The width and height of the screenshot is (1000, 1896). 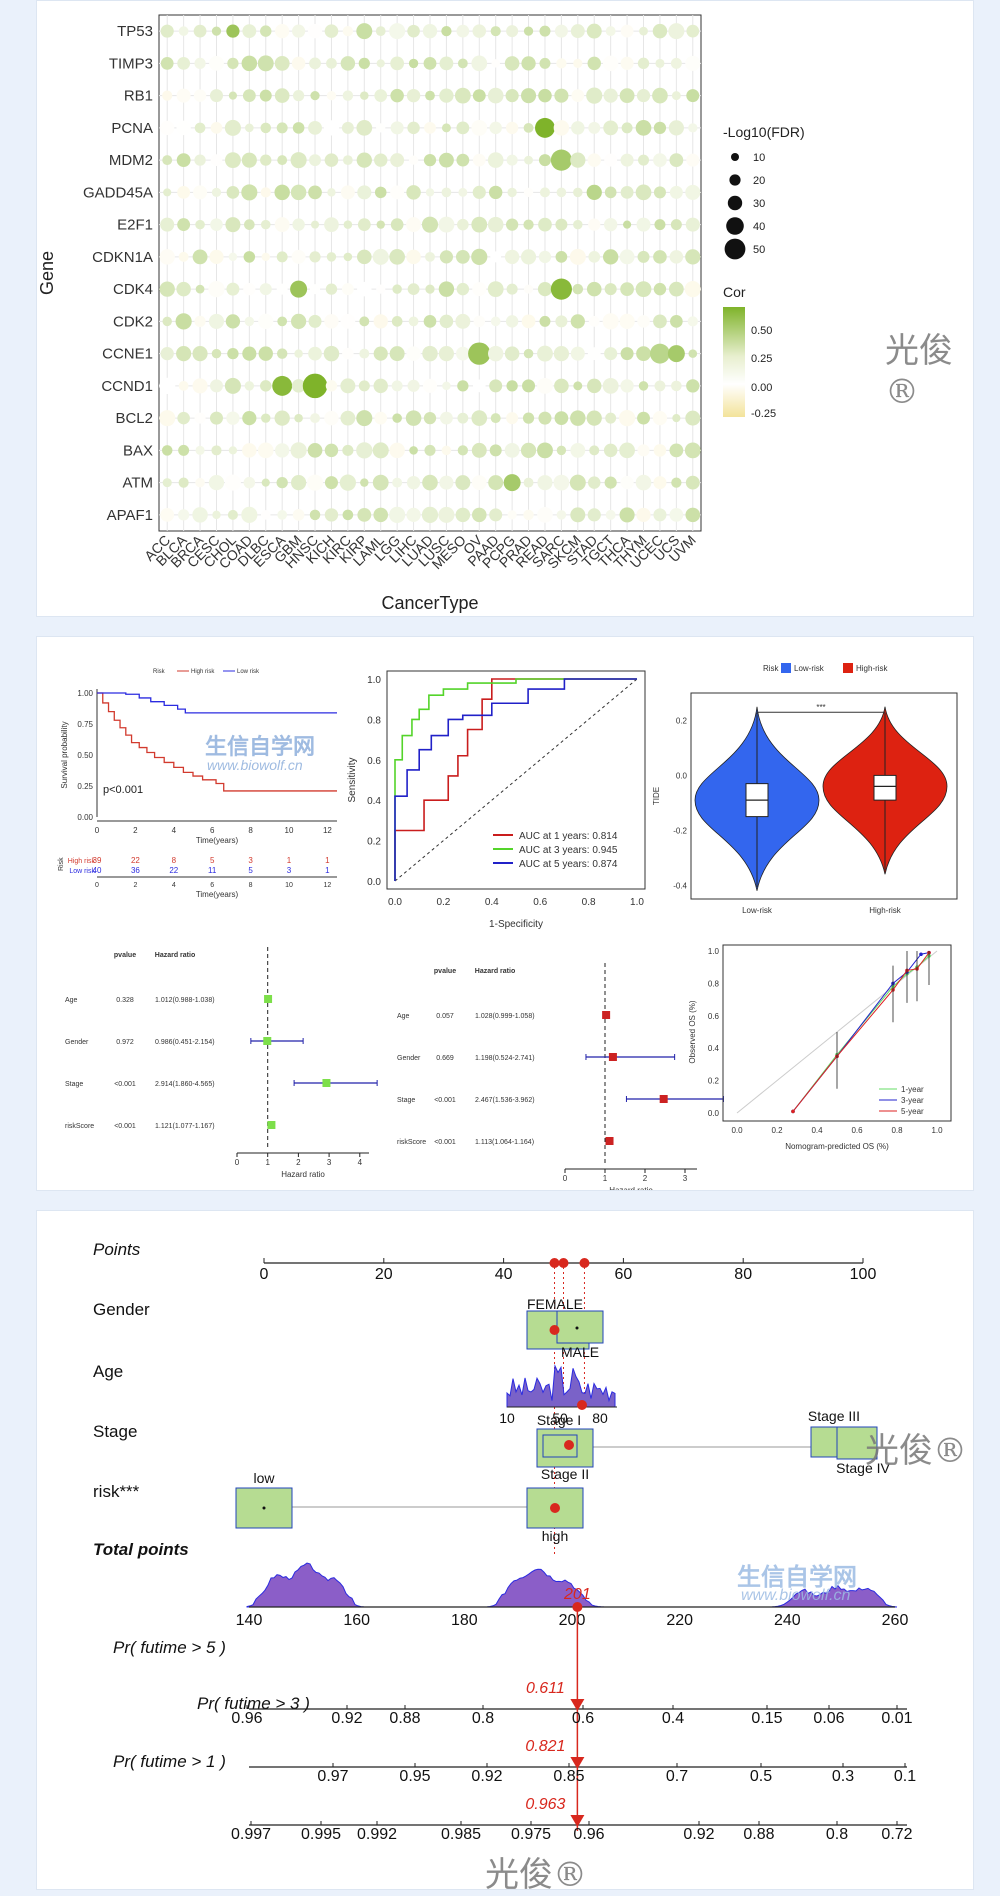 What do you see at coordinates (461, 1834) in the screenshot?
I see `pr1-tick: 0.985` at bounding box center [461, 1834].